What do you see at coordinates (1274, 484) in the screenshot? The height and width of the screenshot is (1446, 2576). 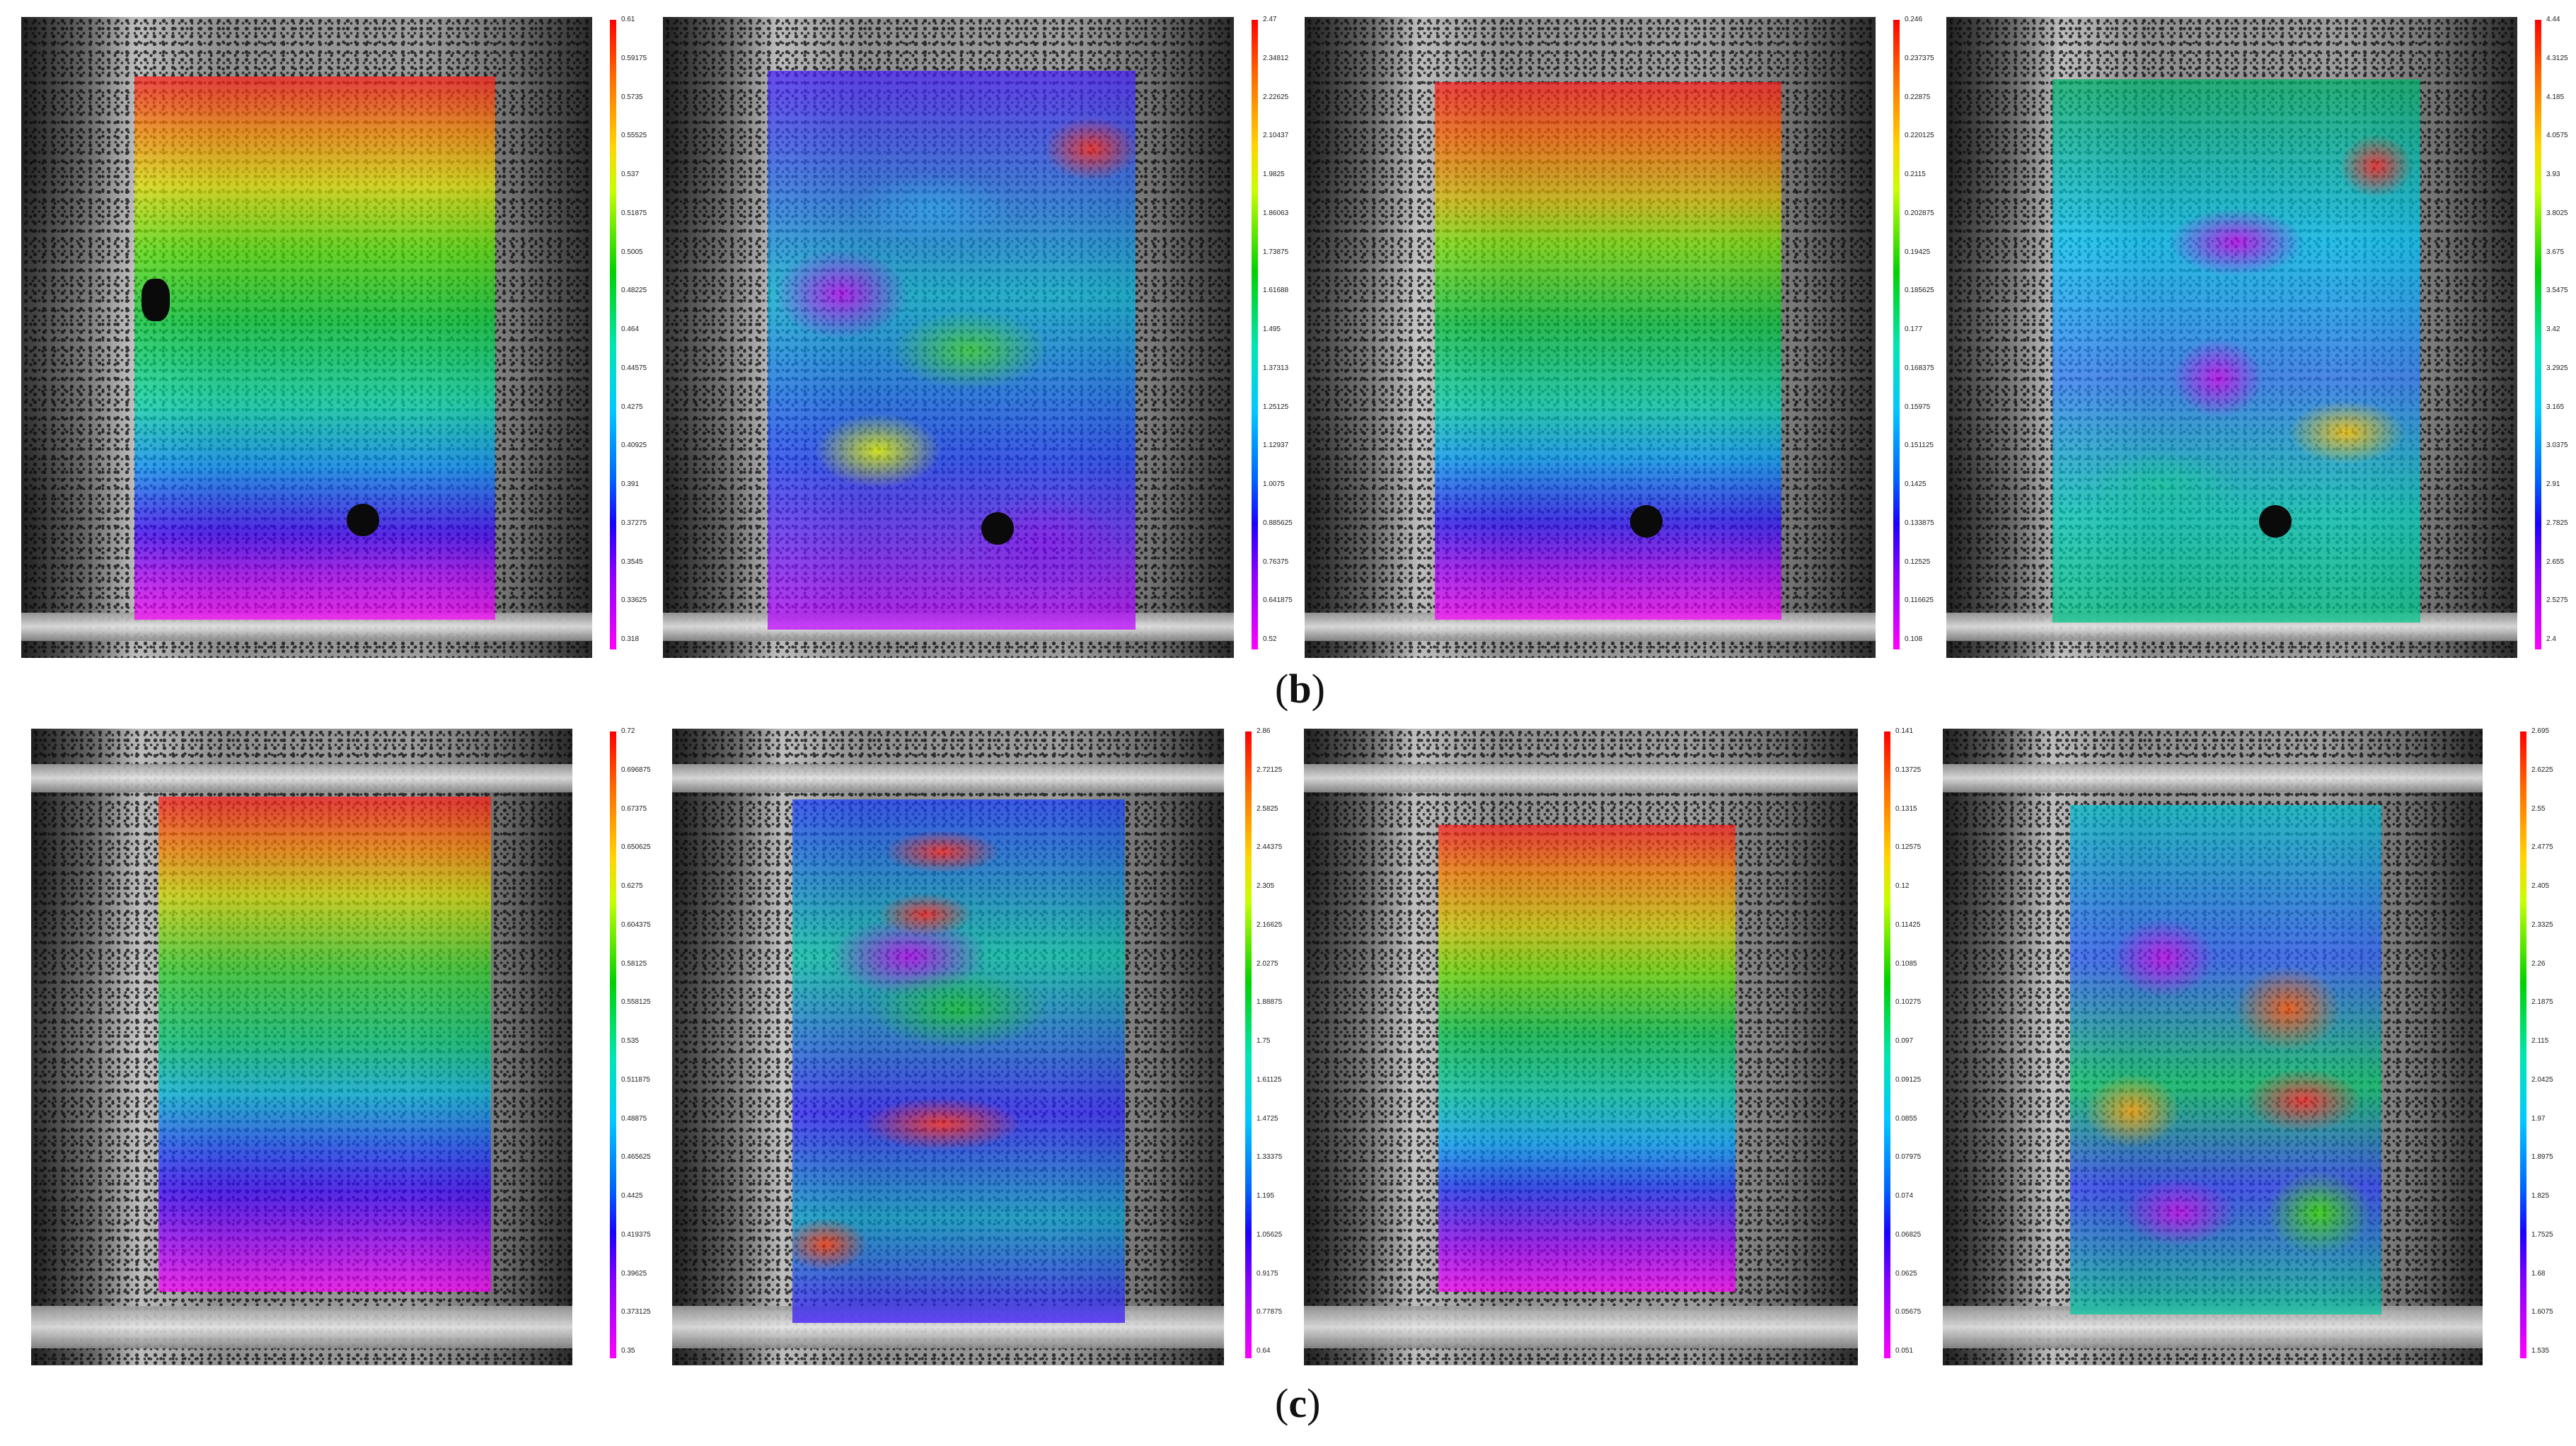 I see `colorbar-tick-label: 1.0075` at bounding box center [1274, 484].